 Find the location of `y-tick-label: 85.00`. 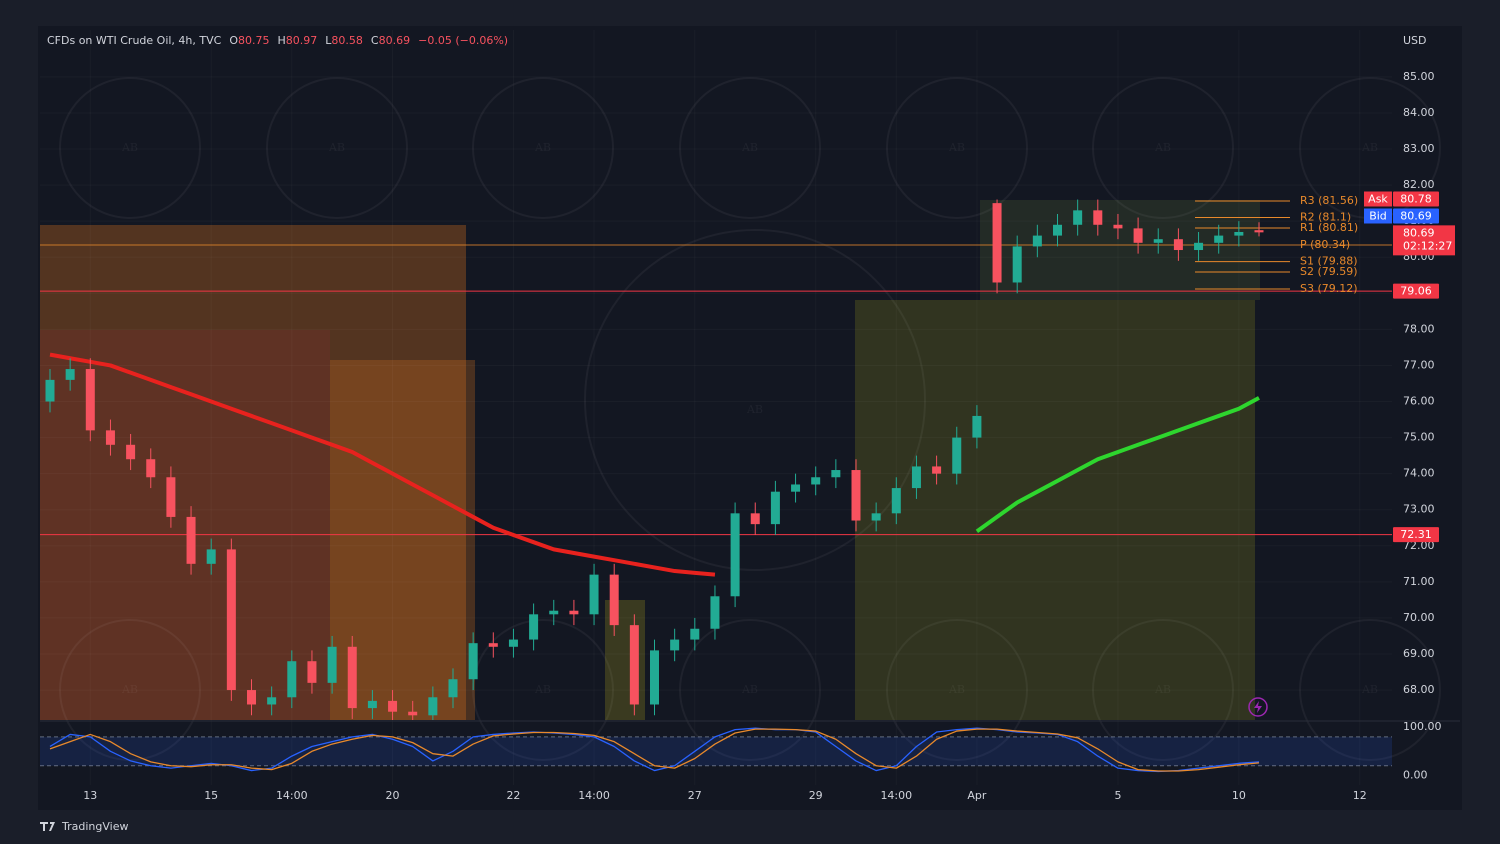

y-tick-label: 85.00 is located at coordinates (1419, 76).